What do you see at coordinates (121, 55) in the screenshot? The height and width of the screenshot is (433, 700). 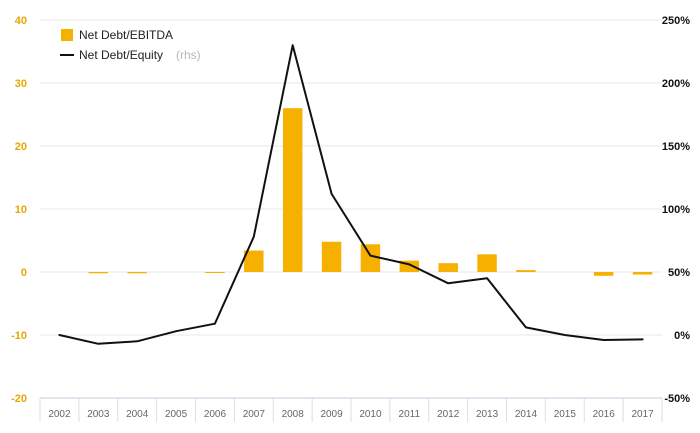 I see `legend-label-net-debt-equity: Net Debt/Equity` at bounding box center [121, 55].